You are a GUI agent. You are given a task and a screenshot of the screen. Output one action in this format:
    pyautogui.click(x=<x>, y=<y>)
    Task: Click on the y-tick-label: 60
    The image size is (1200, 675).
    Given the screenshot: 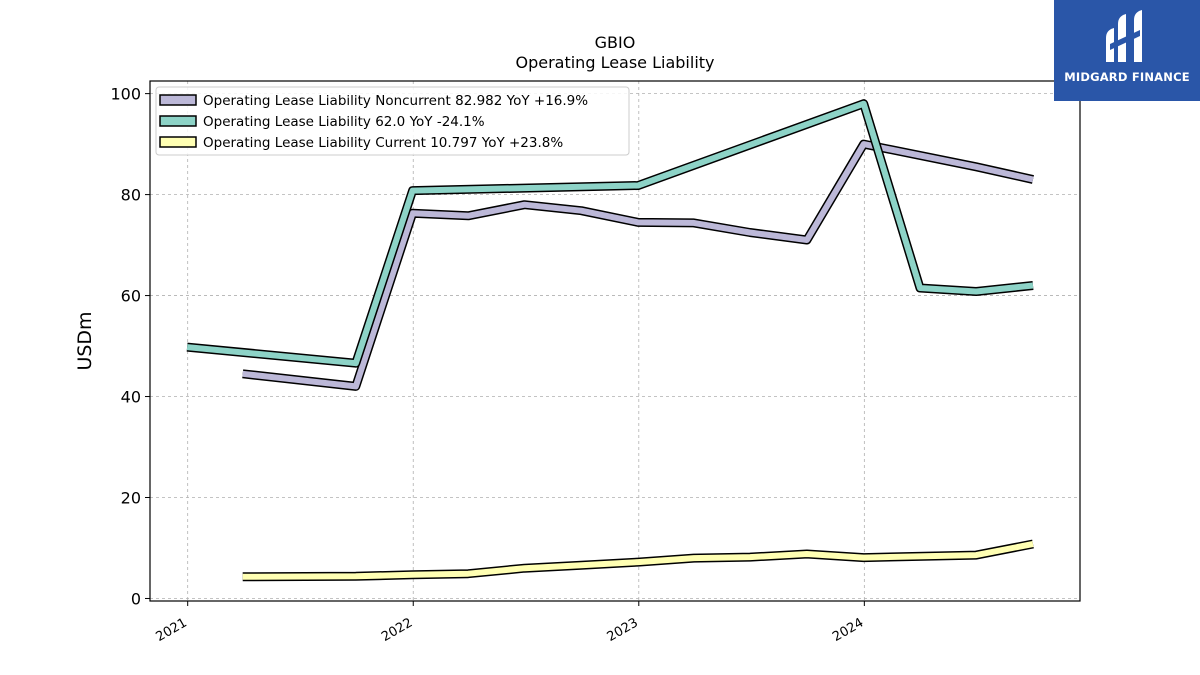 What is the action you would take?
    pyautogui.click(x=131, y=296)
    